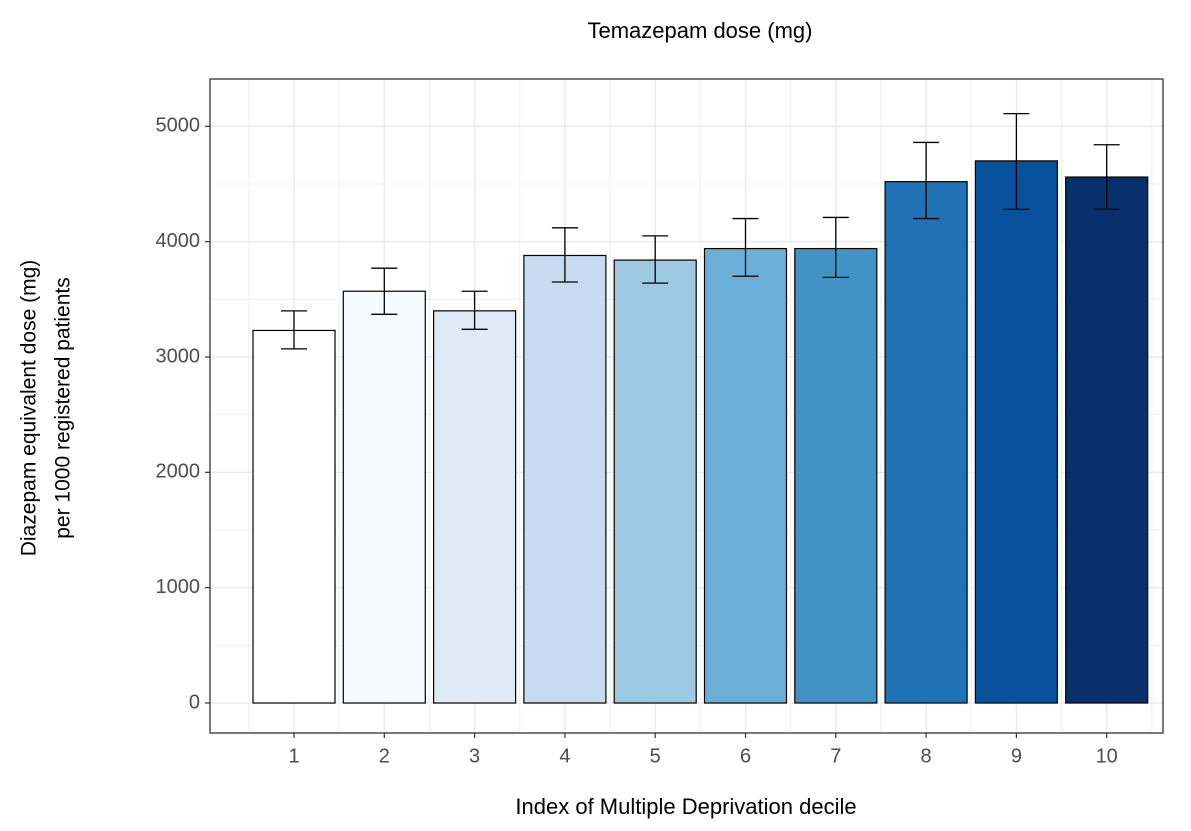 The width and height of the screenshot is (1191, 831). Describe the element at coordinates (178, 472) in the screenshot. I see `y-tick-label: 2000` at that location.